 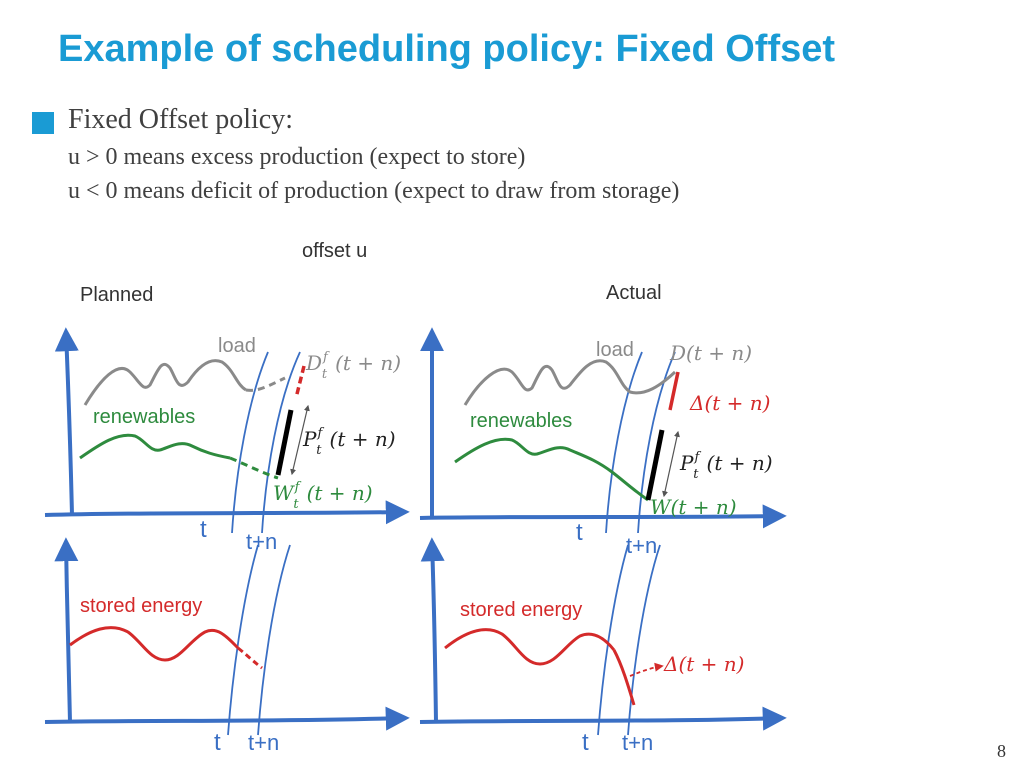 I want to click on planned-bottom-x-axis, so click(x=227, y=718).